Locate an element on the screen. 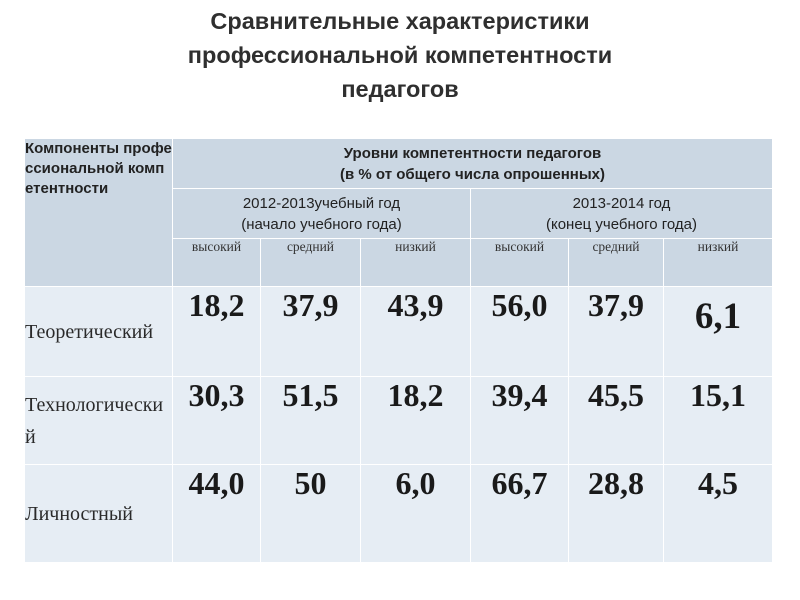 This screenshot has height=600, width=800. value-cell: 4,5 is located at coordinates (718, 513).